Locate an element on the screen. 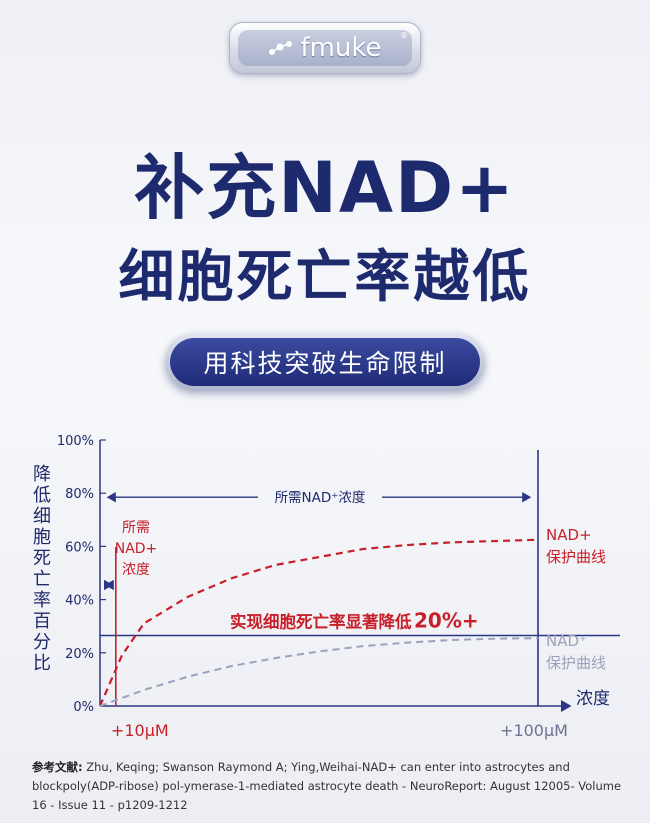 The width and height of the screenshot is (650, 823). y-axis-label-char: 低 is located at coordinates (42, 495).